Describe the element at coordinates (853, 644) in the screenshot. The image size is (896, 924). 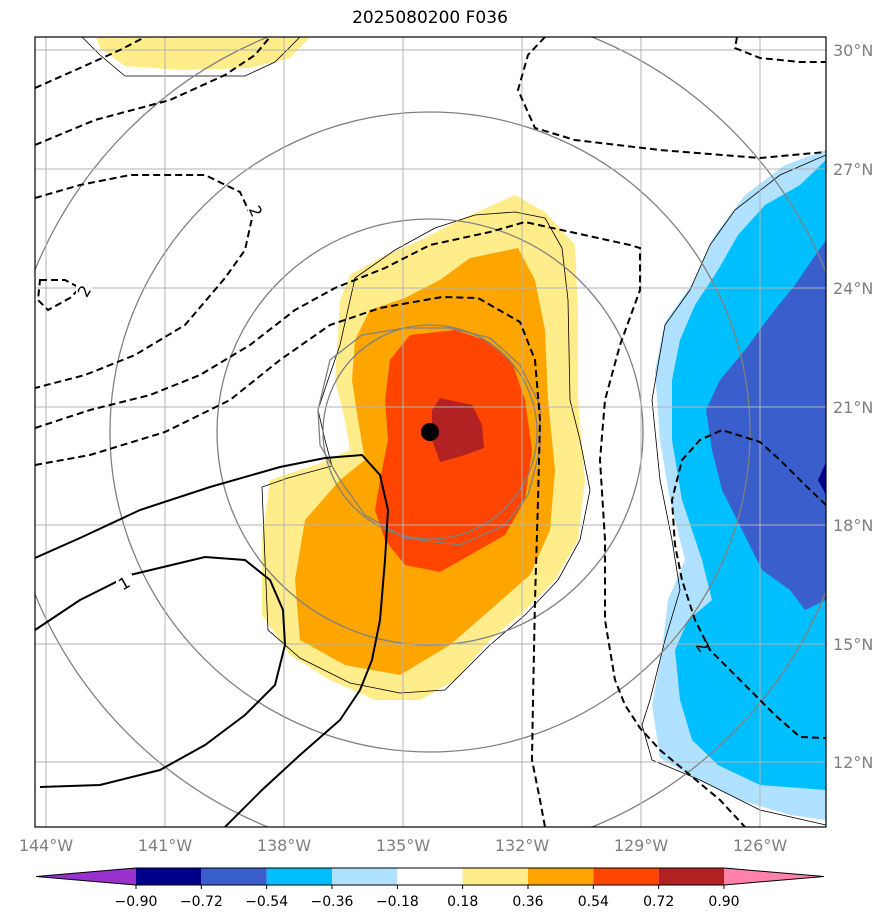
I see `lat-label: 15°N` at that location.